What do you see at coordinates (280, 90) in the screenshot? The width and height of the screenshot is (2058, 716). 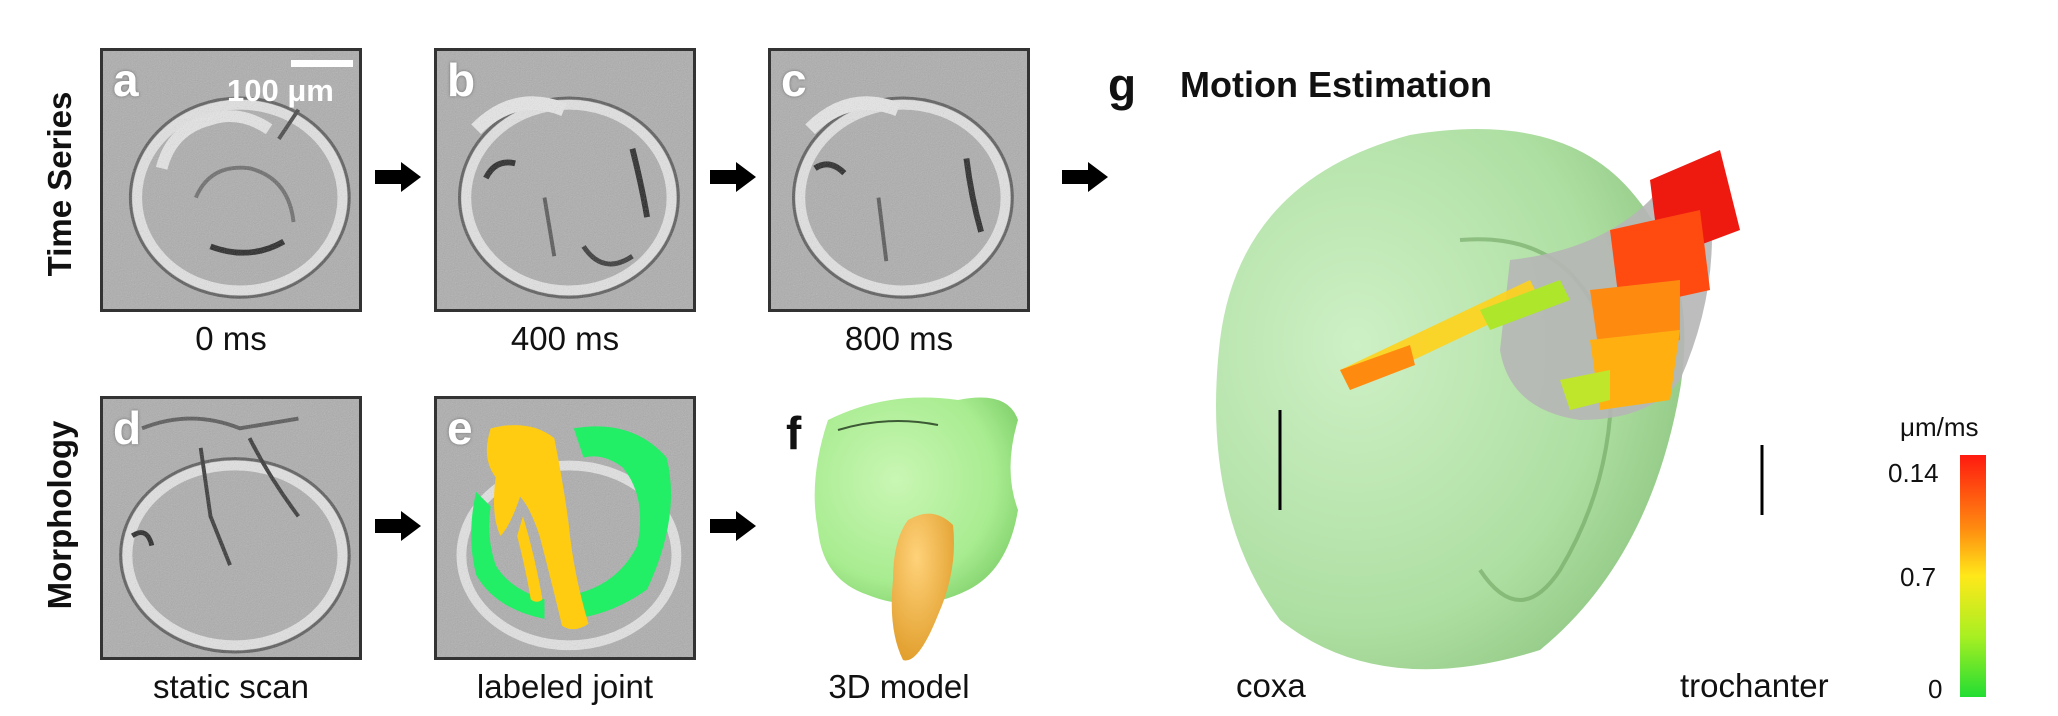 I see `scale-bar-label: 100 μm` at bounding box center [280, 90].